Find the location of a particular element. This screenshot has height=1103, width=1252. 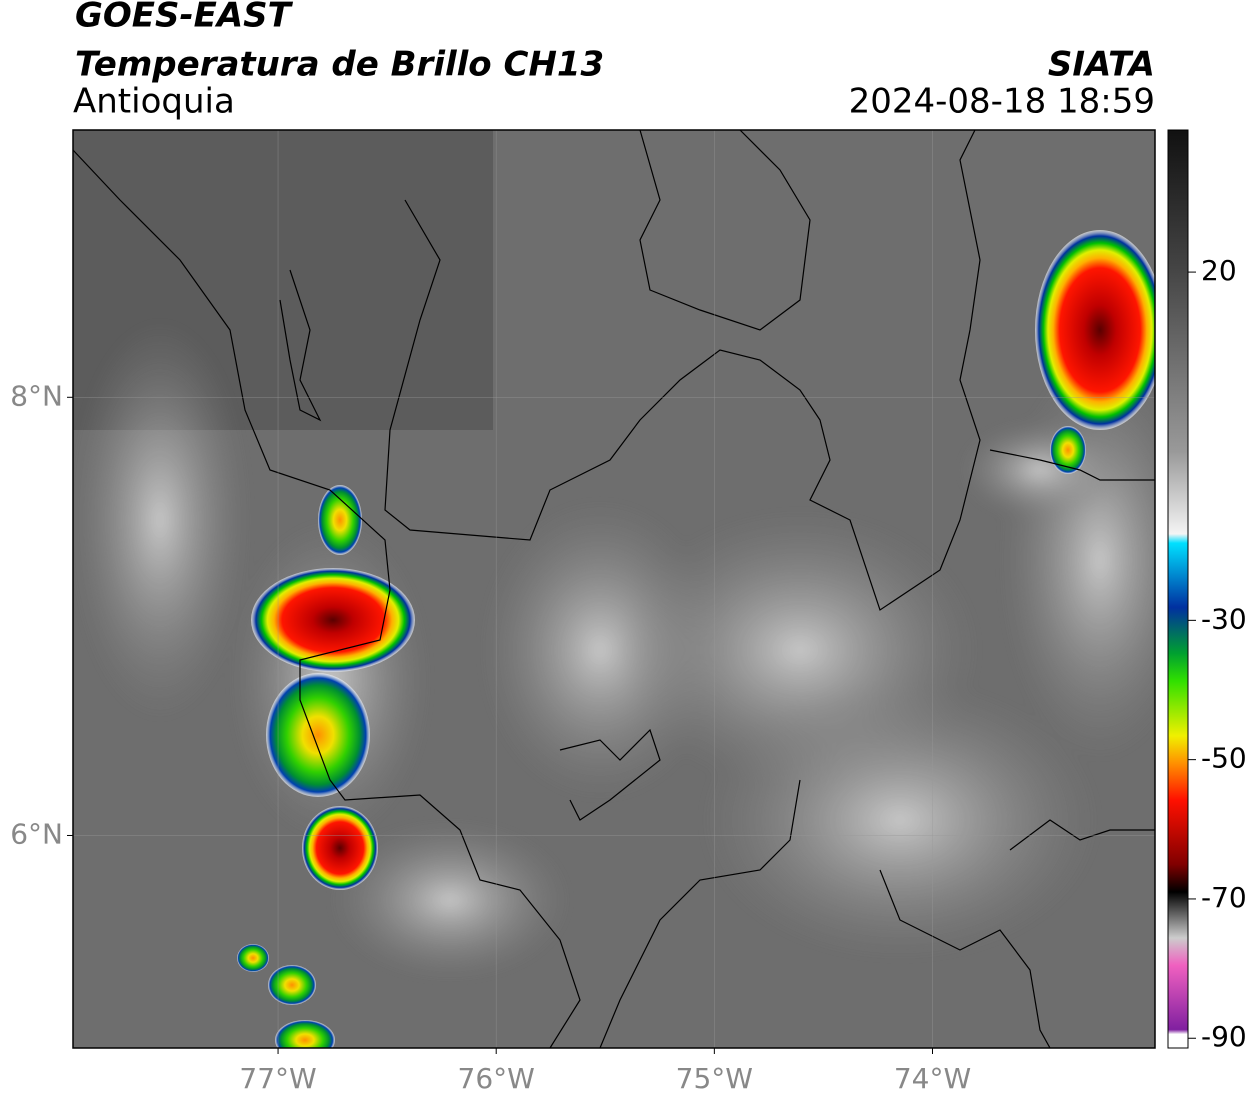

x-tick-label: 76°W is located at coordinates (496, 1078).